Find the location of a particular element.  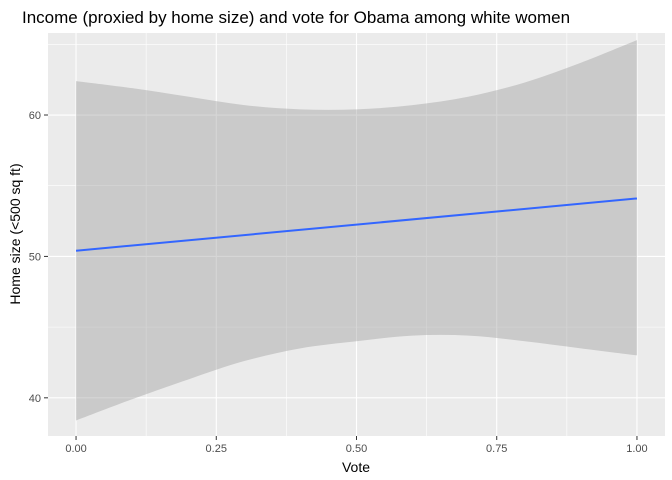

y-tick-label: 40 is located at coordinates (35, 399).